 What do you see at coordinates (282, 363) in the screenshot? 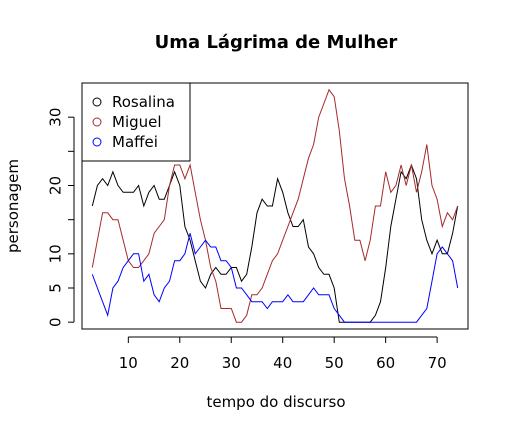
I see `x-tick-label: 40` at bounding box center [282, 363].